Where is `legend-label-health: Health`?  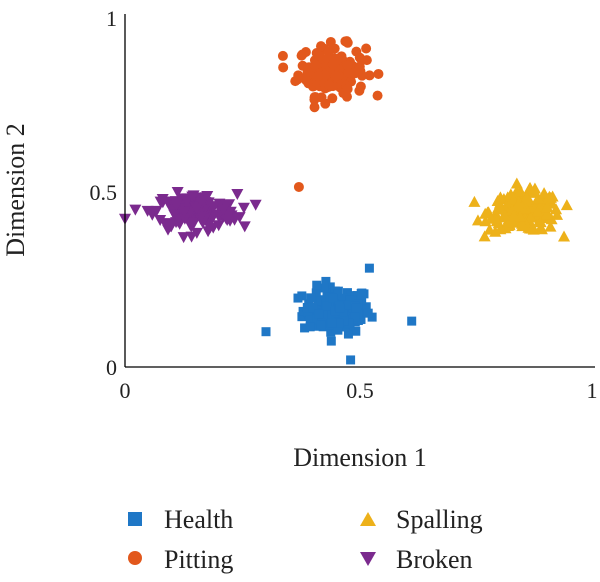 legend-label-health: Health is located at coordinates (198, 519).